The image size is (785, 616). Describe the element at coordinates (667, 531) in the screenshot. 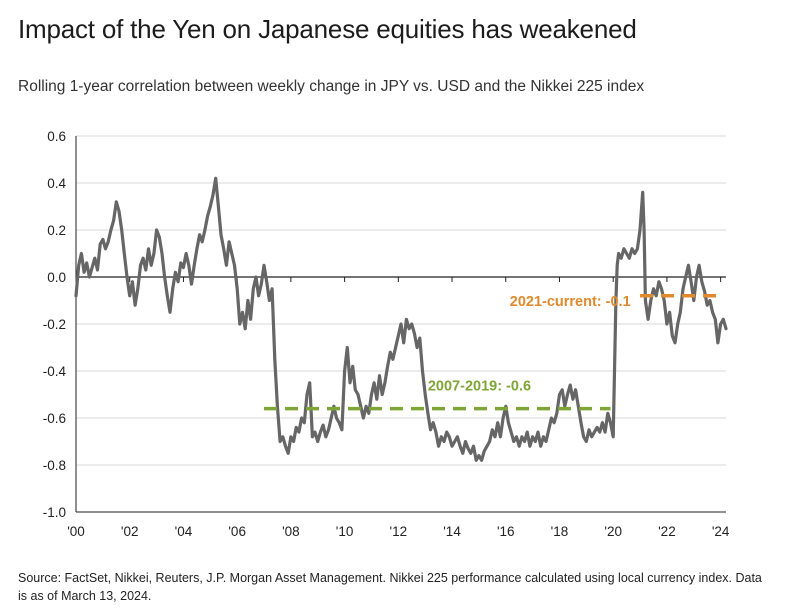

I see `x-tick-label: '22` at that location.